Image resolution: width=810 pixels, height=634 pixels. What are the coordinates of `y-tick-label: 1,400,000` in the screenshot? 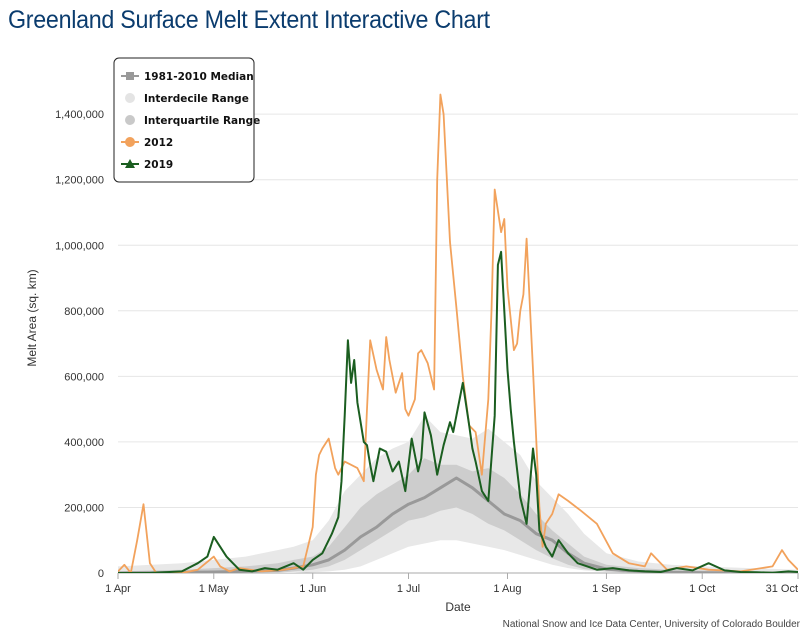 It's located at (79, 115).